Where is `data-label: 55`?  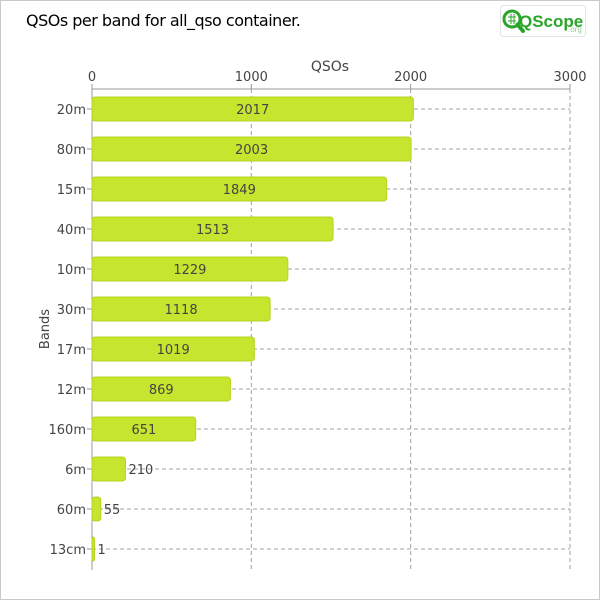
data-label: 55 is located at coordinates (112, 510).